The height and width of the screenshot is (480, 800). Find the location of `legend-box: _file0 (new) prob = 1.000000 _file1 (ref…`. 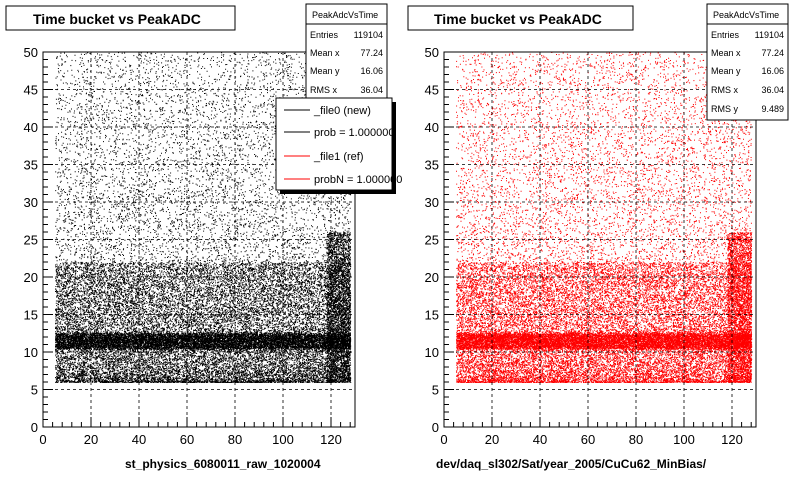

legend-box: _file0 (new) prob = 1.000000 _file1 (ref… is located at coordinates (338, 145).